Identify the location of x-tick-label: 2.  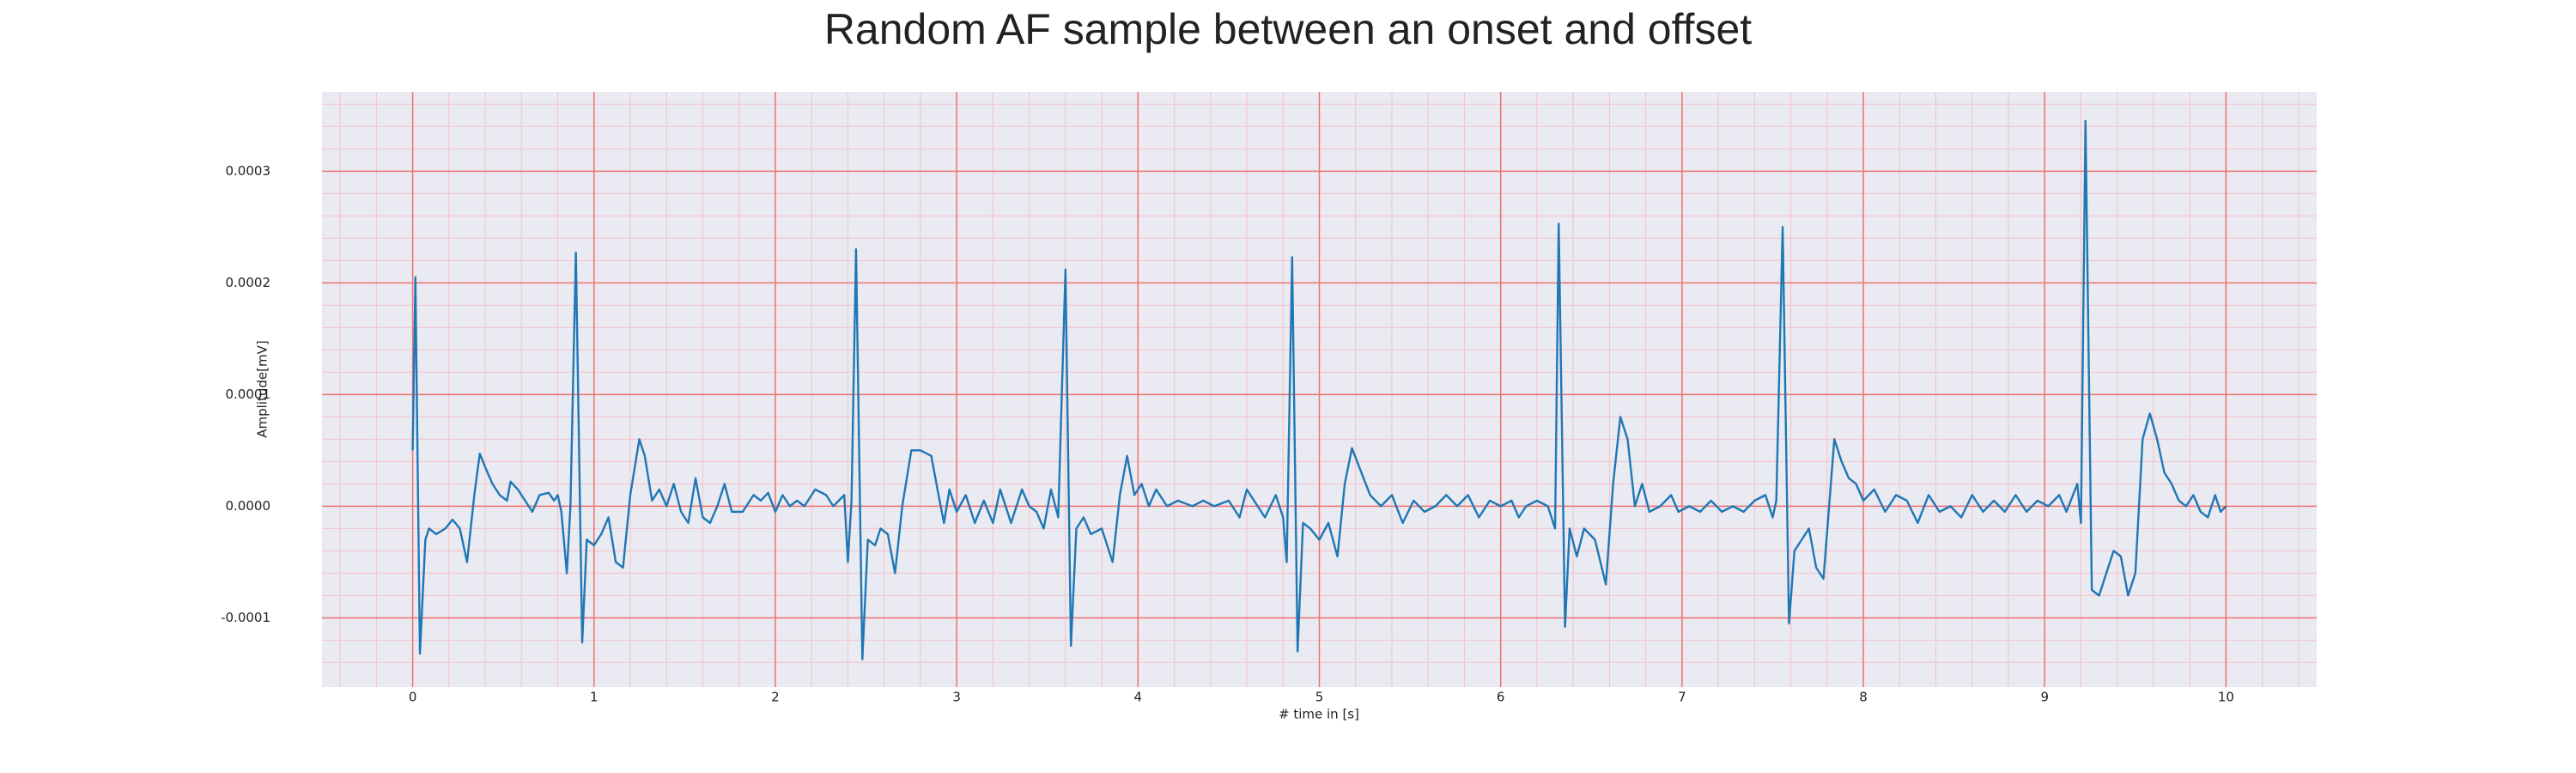
(775, 697).